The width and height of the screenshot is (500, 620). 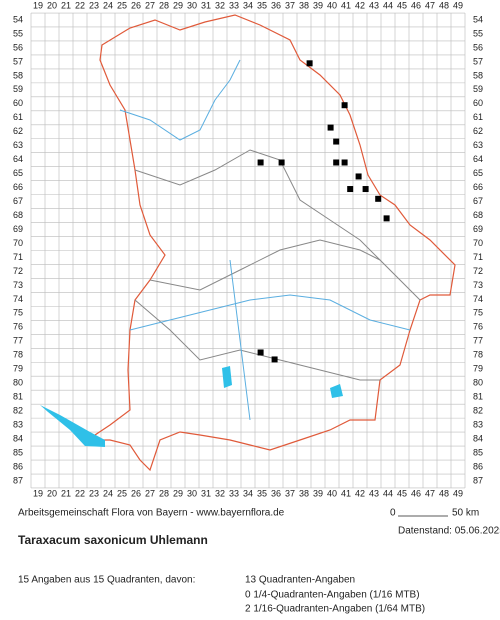 I want to click on x-label-bottom: 20, so click(x=52, y=493).